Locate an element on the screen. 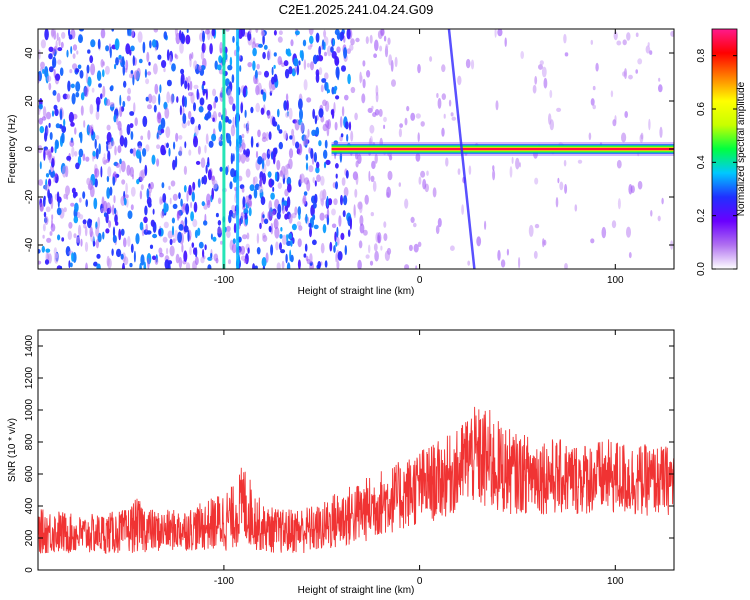  colorbar-label: Normalized spectral amplitude is located at coordinates (741, 148).